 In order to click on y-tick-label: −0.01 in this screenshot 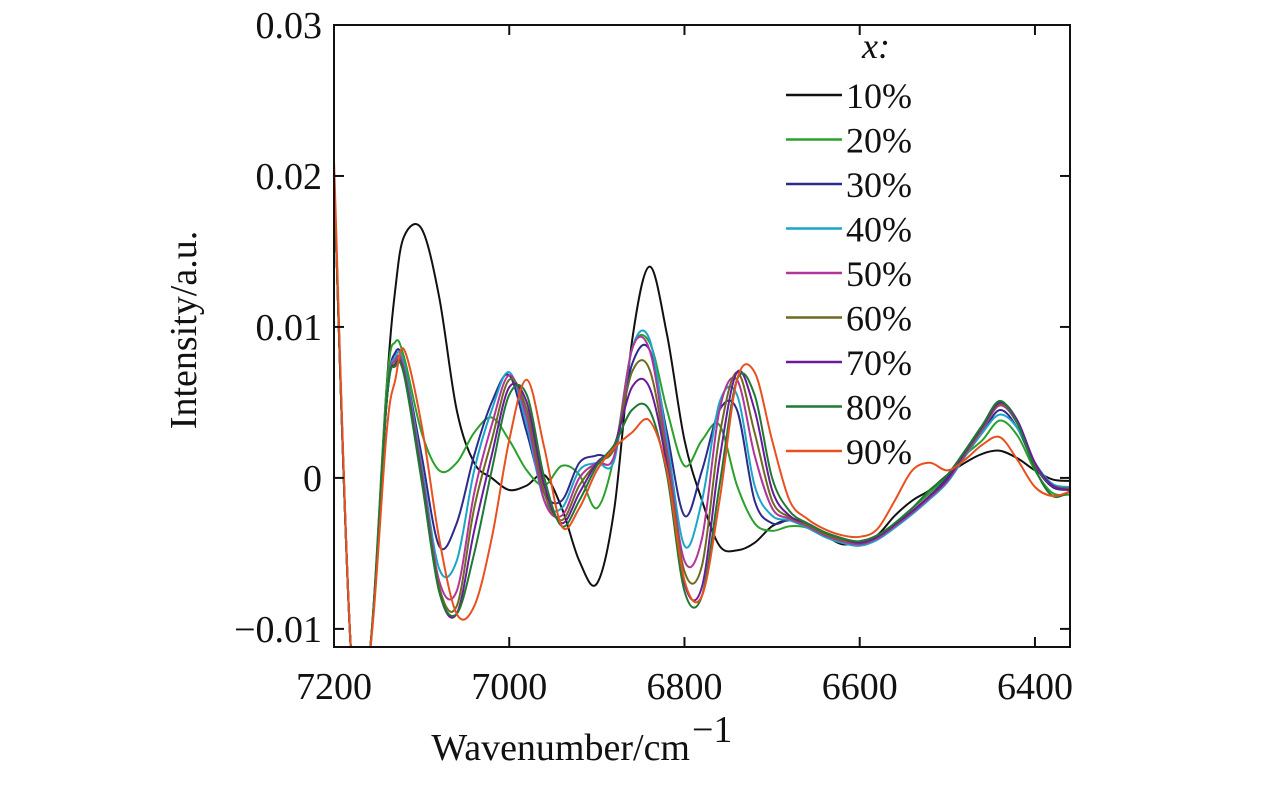, I will do `click(278, 630)`.